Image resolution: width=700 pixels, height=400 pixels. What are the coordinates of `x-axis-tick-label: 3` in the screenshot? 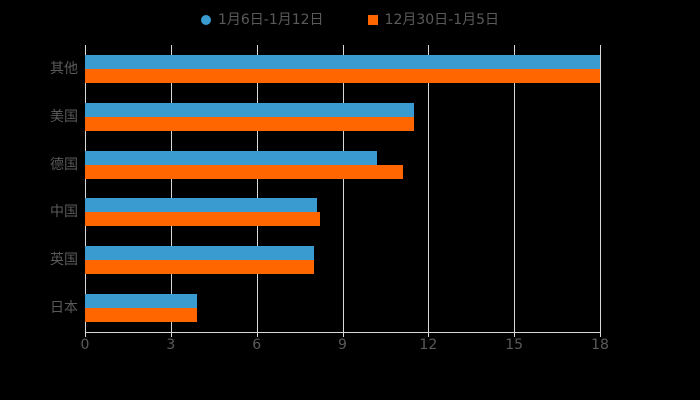 It's located at (171, 345).